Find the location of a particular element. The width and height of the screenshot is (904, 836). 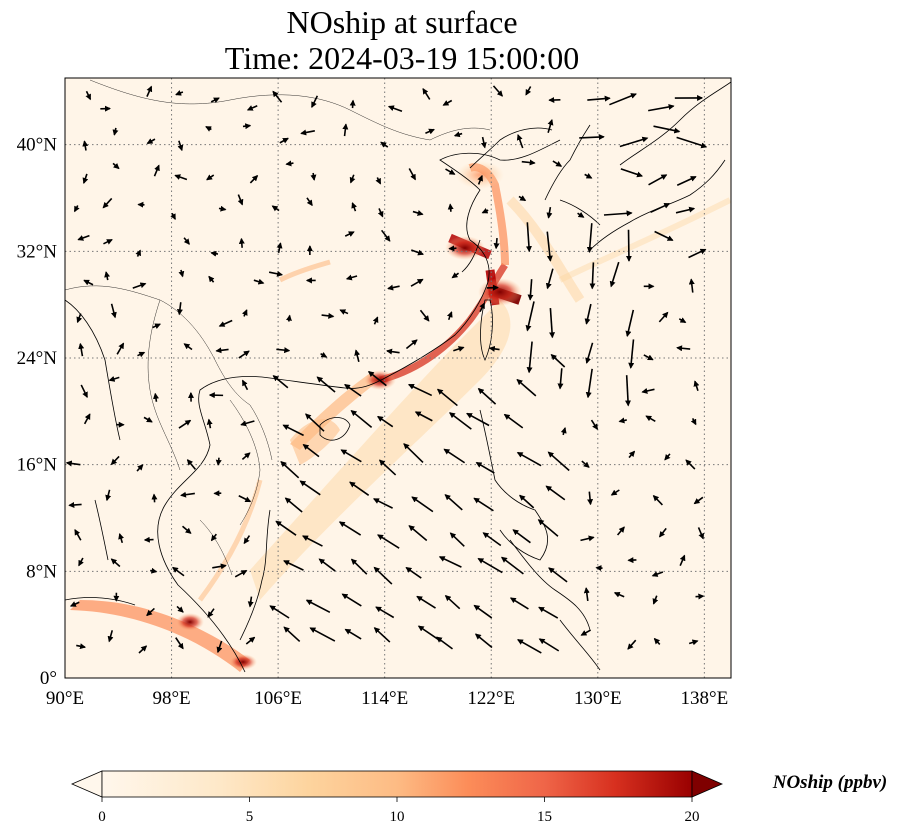

map-title: NOship at surface is located at coordinates (402, 22).